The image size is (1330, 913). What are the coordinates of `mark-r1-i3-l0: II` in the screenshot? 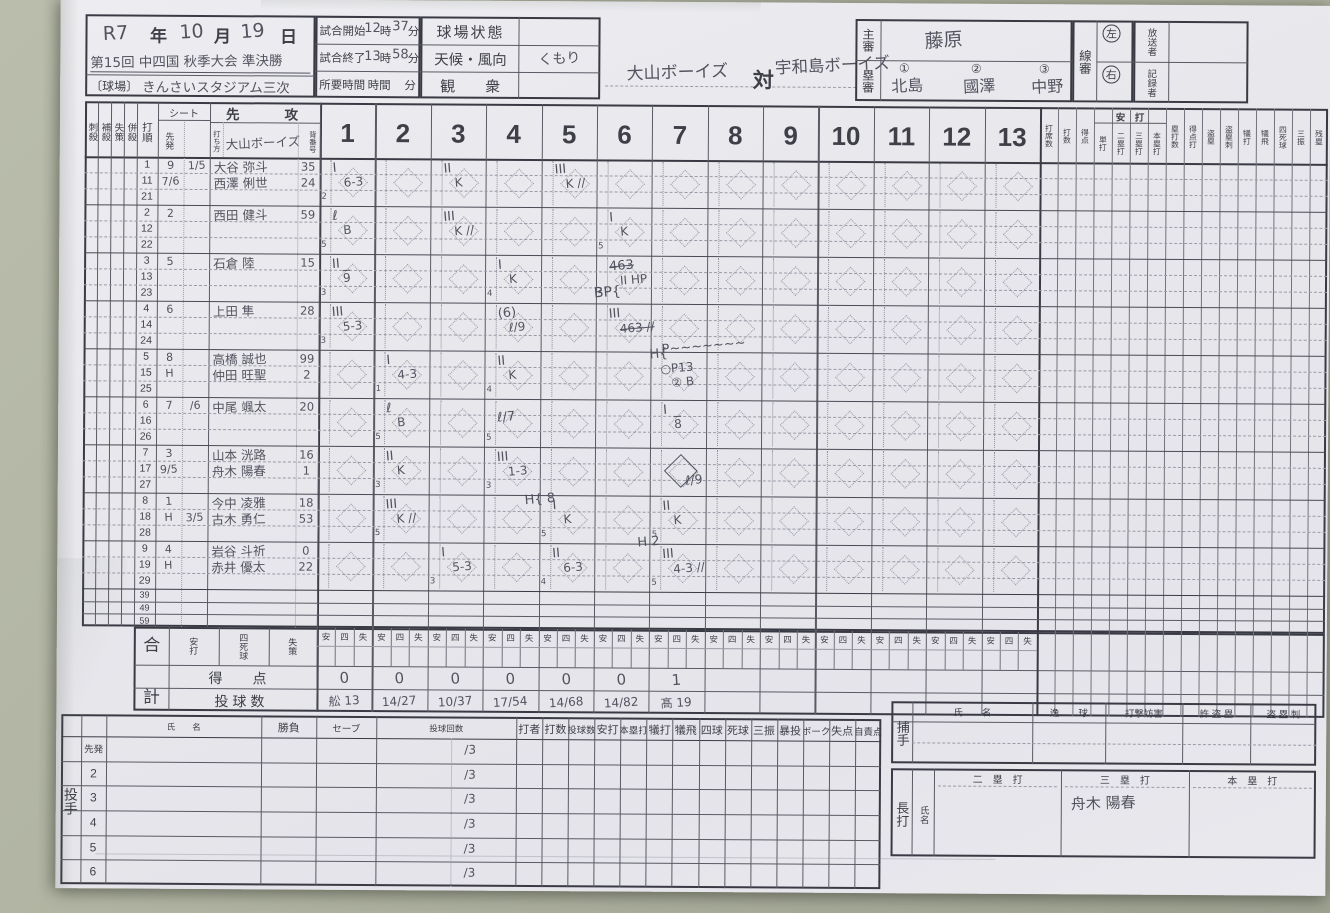 It's located at (447, 169).